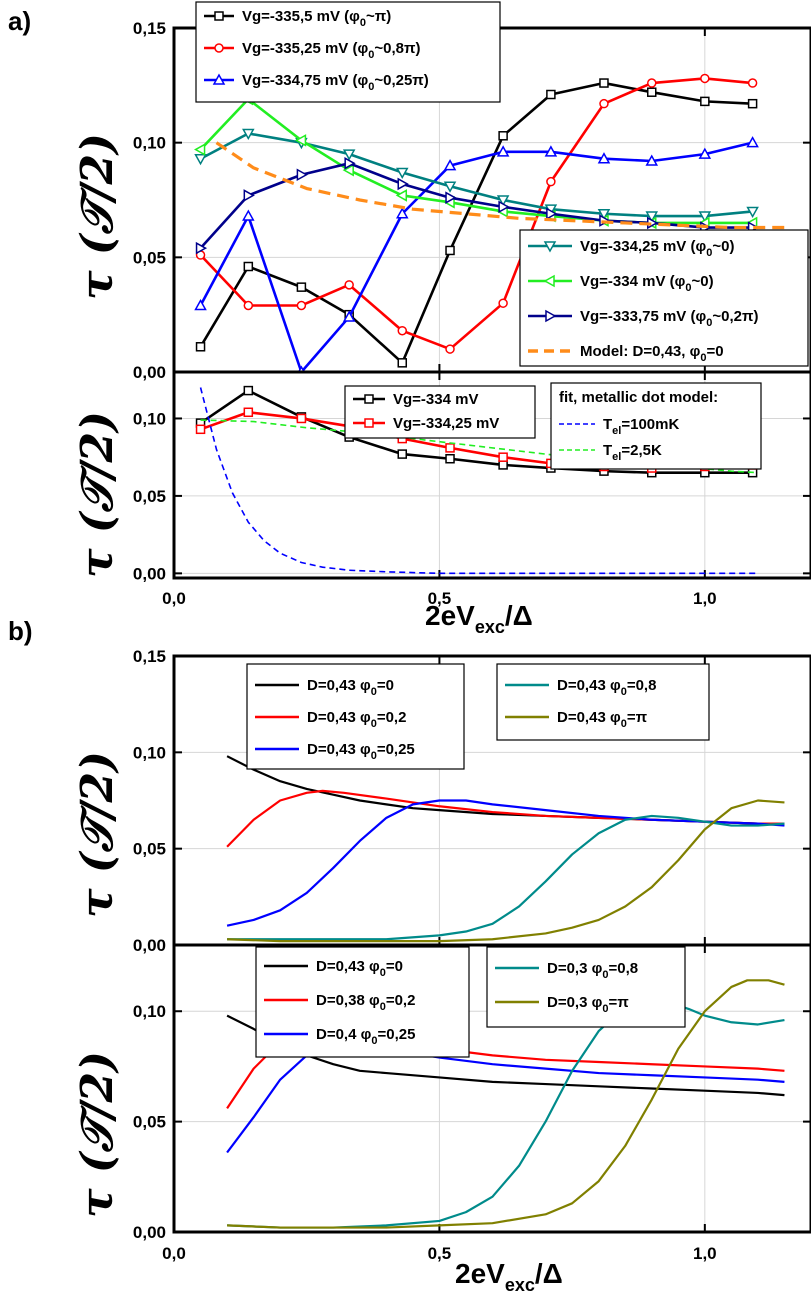 The image size is (811, 1307). I want to click on a_bottom-series-0-line, so click(476, 431).